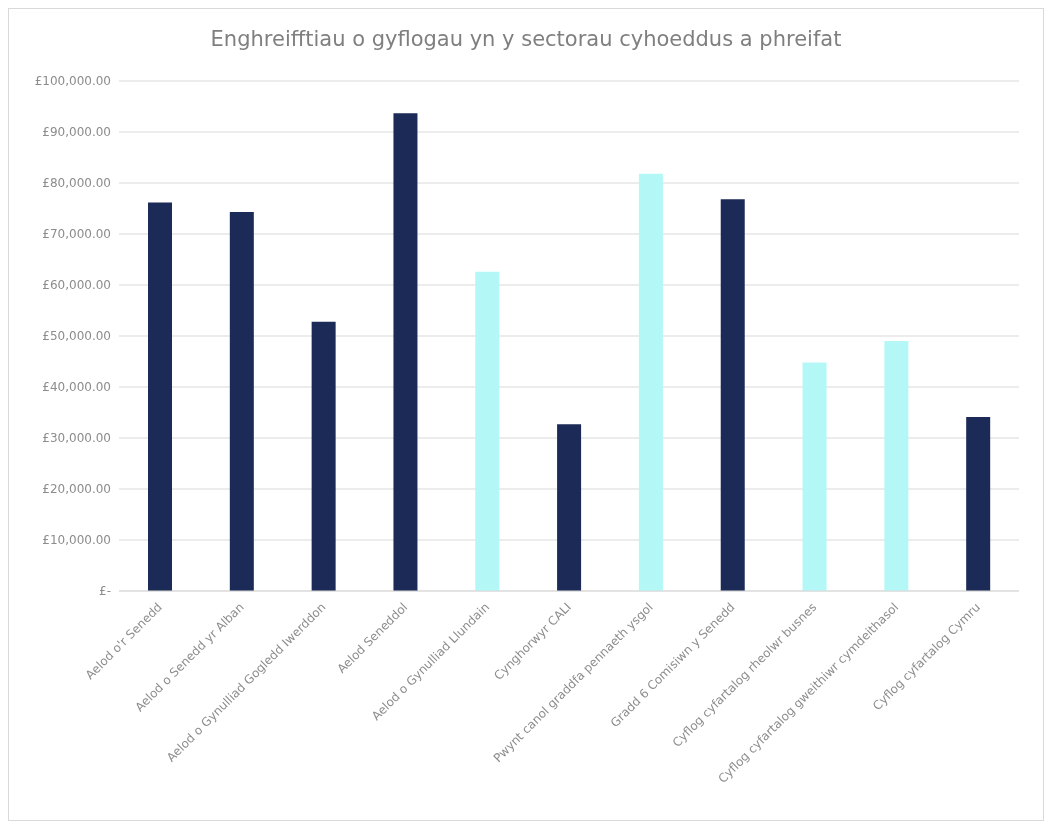 The height and width of the screenshot is (829, 1052). What do you see at coordinates (76, 387) in the screenshot?
I see `y-tick-label: £40,000.00` at bounding box center [76, 387].